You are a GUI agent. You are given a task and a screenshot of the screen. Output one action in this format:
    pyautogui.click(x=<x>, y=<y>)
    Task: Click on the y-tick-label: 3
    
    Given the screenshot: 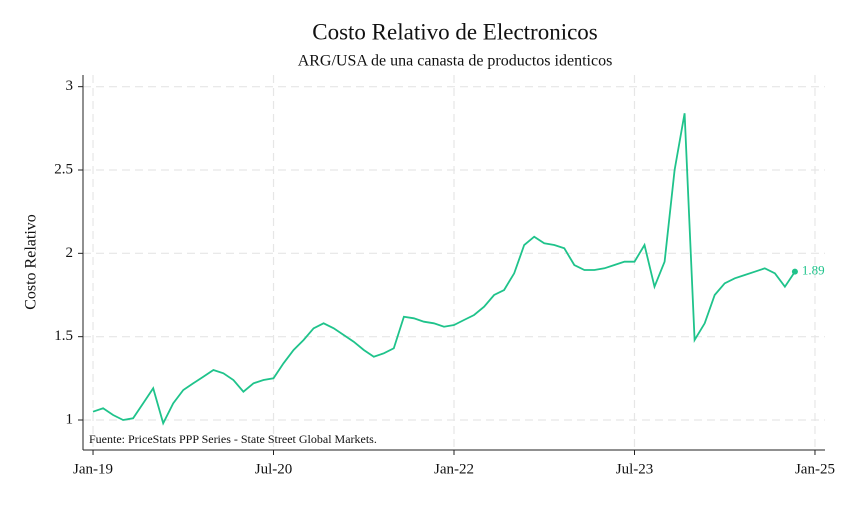 What is the action you would take?
    pyautogui.click(x=70, y=86)
    